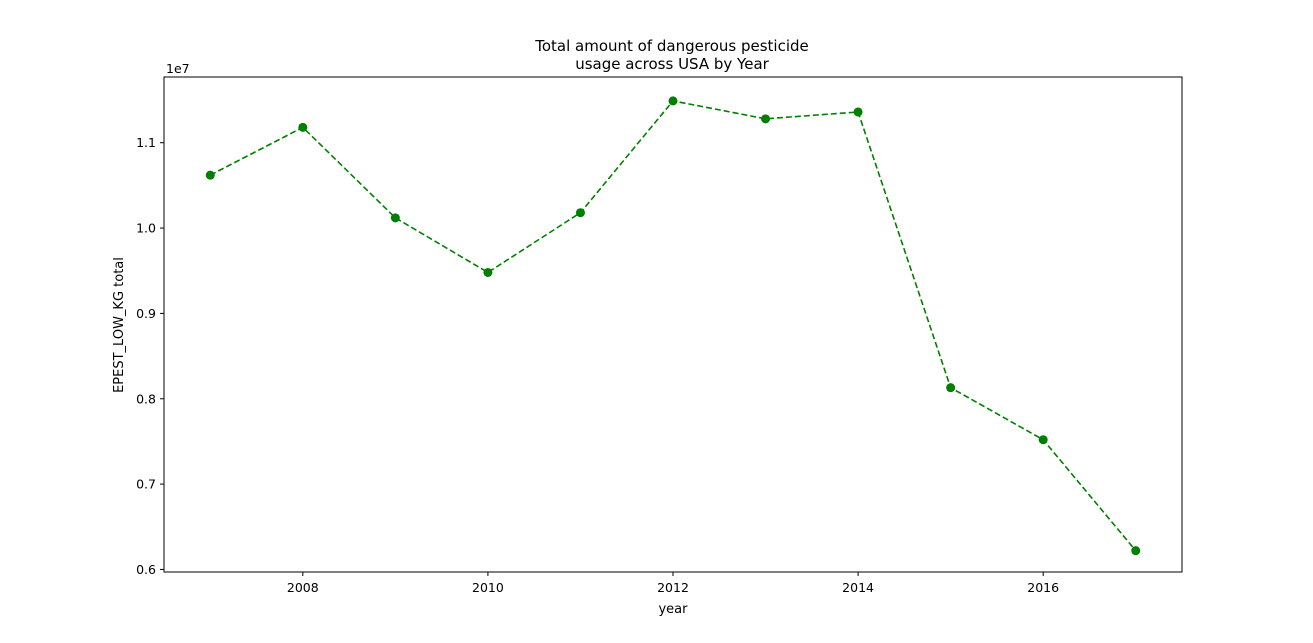 Image resolution: width=1313 pixels, height=643 pixels. I want to click on y-tick-label: 0.8, so click(146, 398).